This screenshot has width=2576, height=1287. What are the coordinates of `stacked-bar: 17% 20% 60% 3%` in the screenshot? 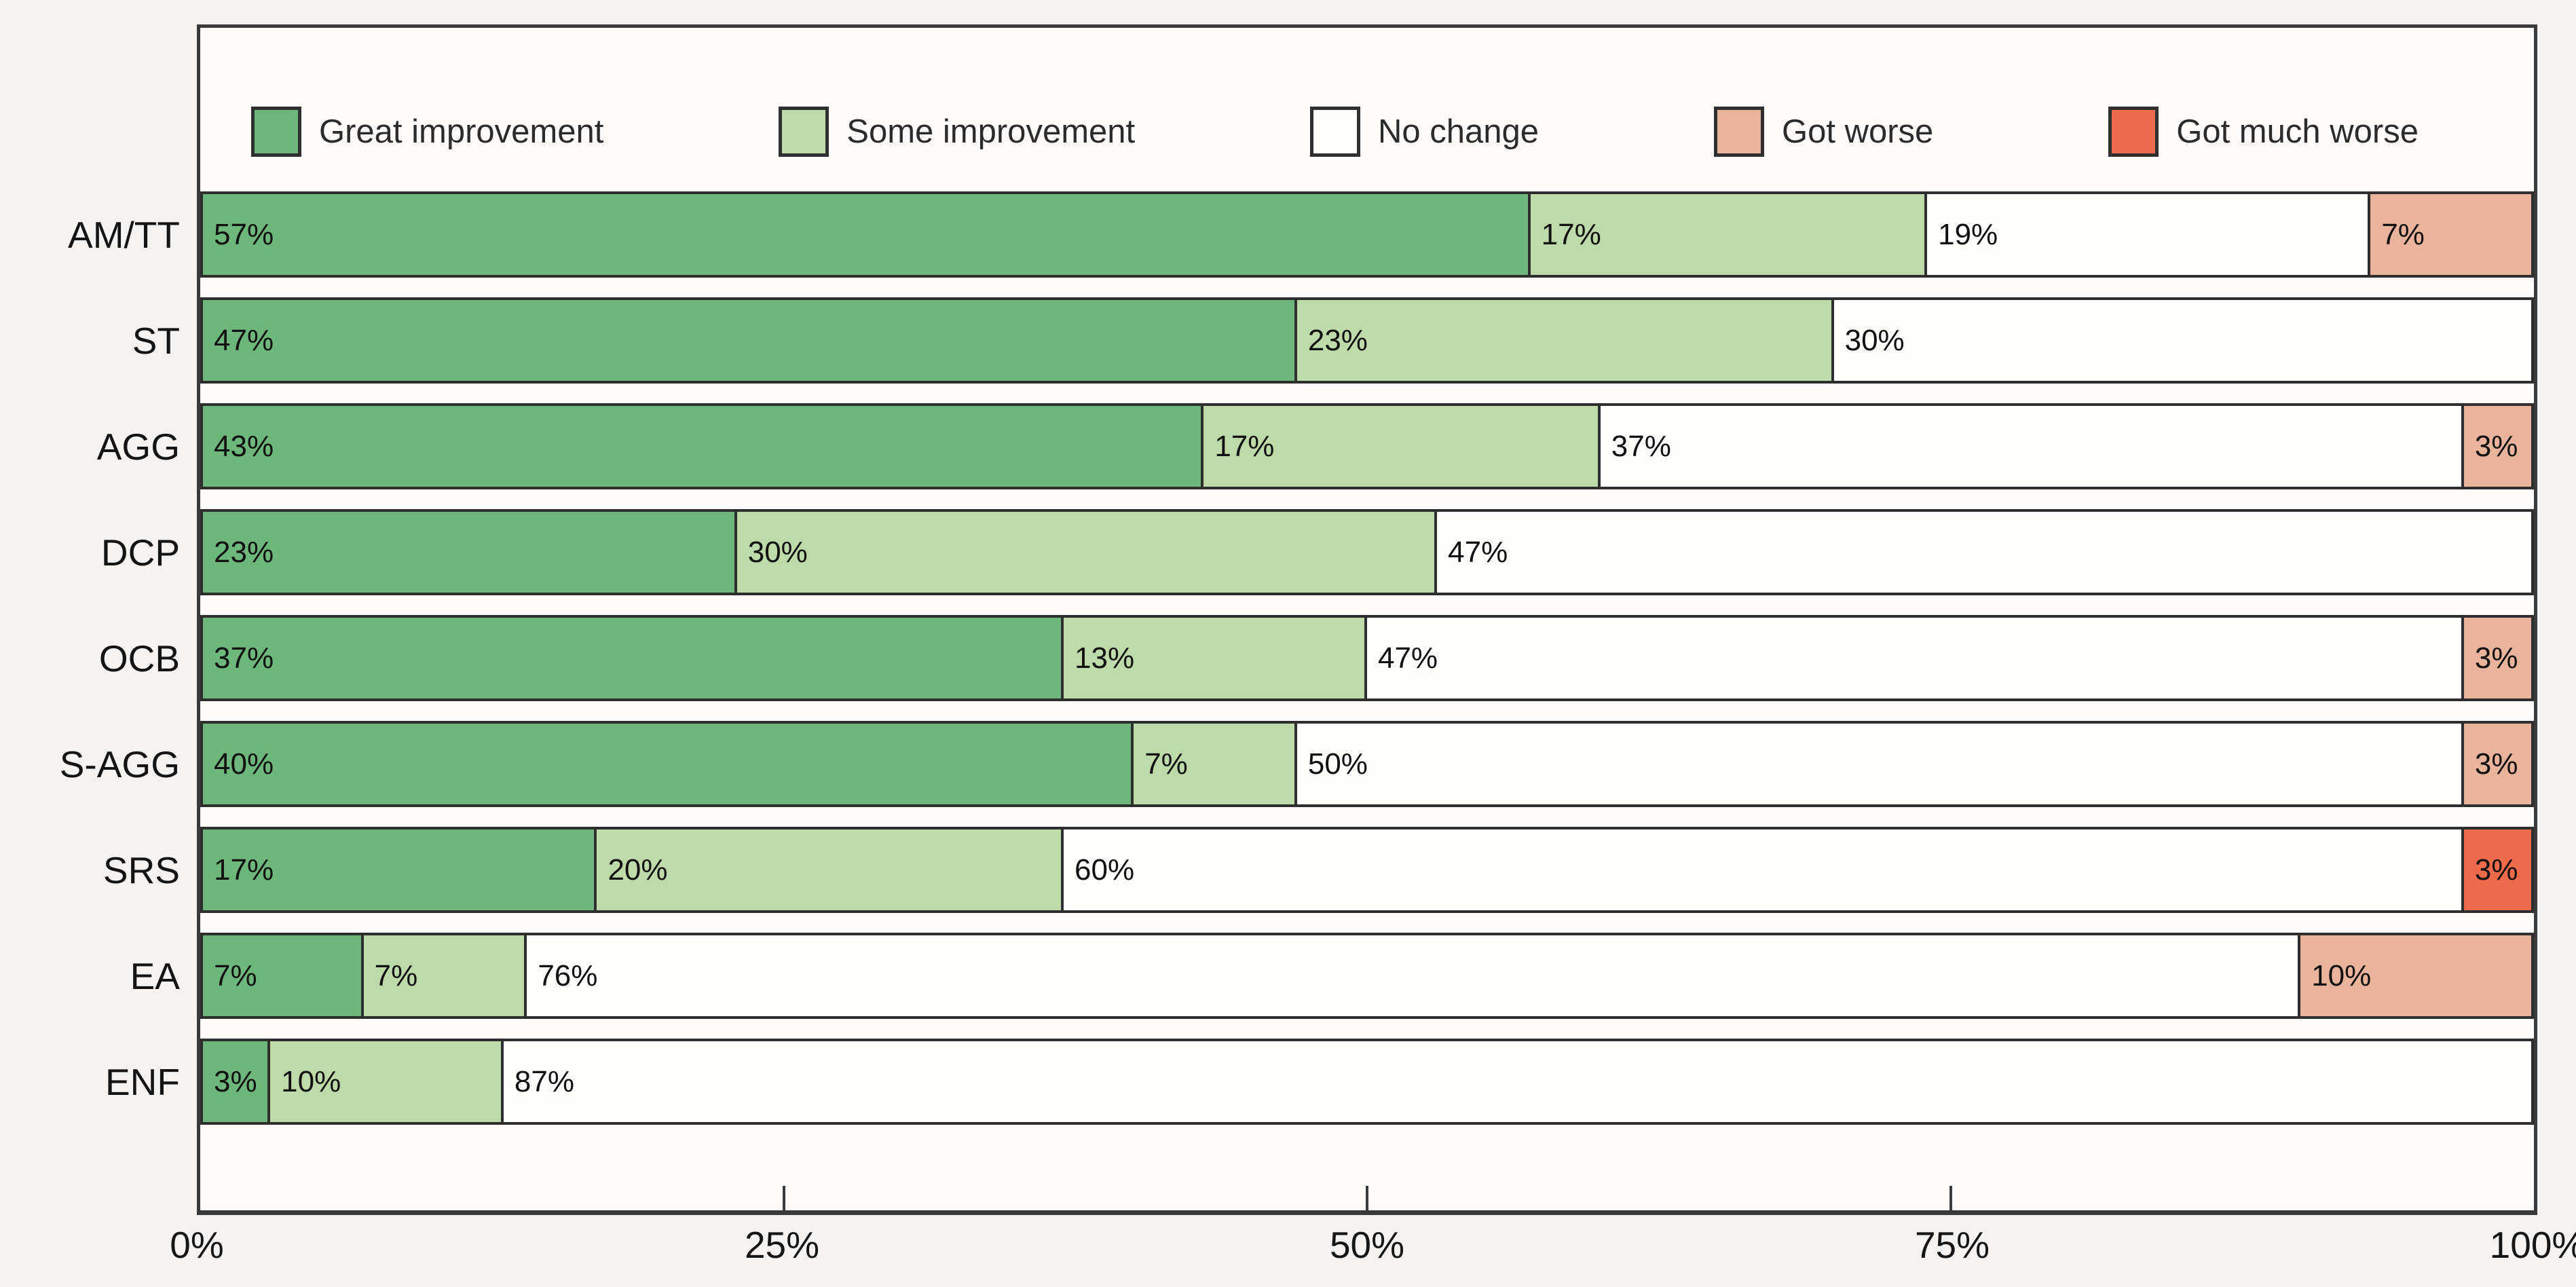 It's located at (1367, 870).